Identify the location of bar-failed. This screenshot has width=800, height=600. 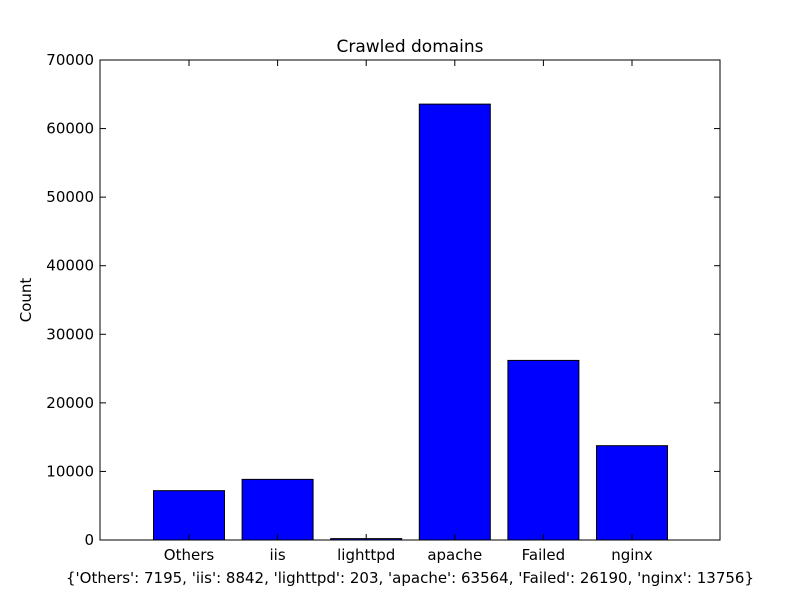
(543, 450).